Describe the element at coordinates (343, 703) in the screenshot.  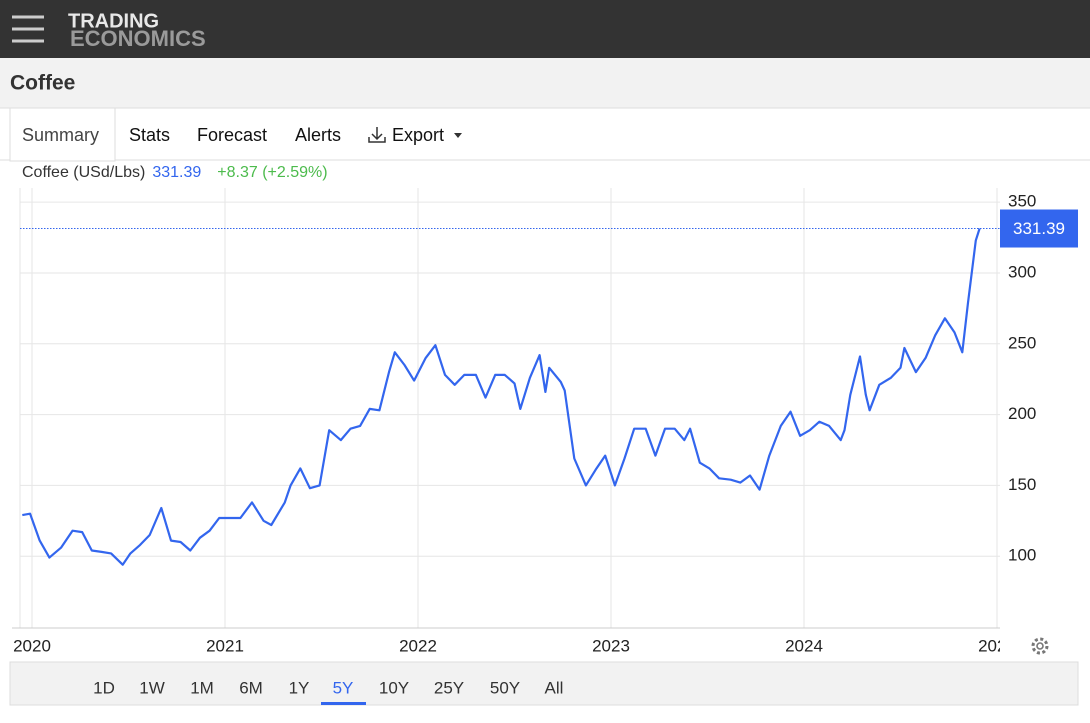
I see `range-underline` at that location.